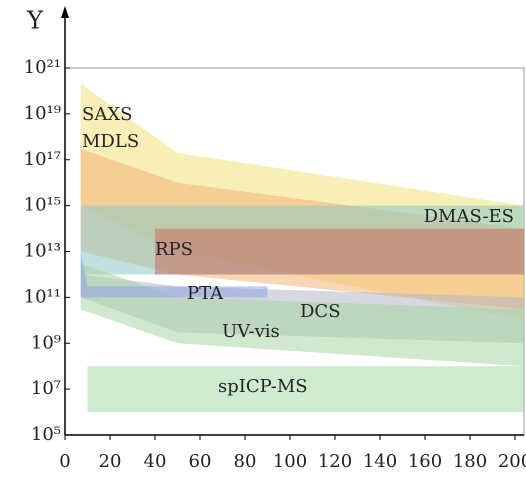 This screenshot has width=526, height=481. I want to click on region-label: MDLS, so click(110, 141).